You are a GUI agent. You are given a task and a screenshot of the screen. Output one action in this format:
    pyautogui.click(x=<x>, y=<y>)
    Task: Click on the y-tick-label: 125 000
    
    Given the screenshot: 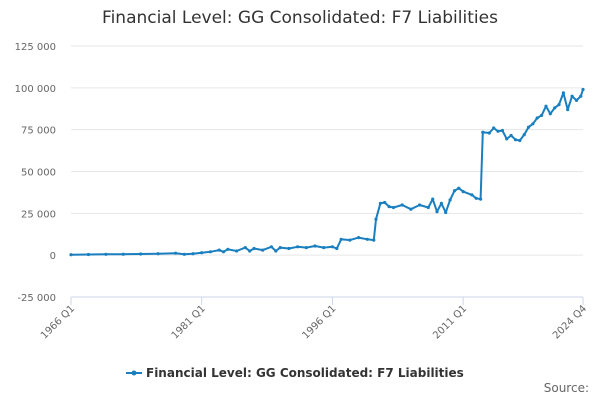 What is the action you would take?
    pyautogui.click(x=35, y=47)
    